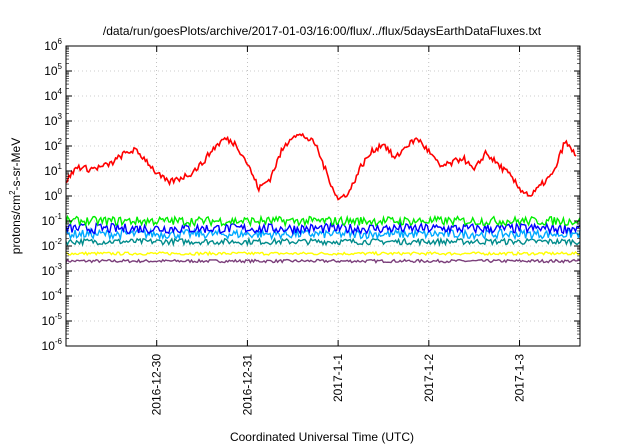 This screenshot has height=448, width=640. Describe the element at coordinates (53, 195) in the screenshot. I see `y-tick-label: 10⁰` at that location.